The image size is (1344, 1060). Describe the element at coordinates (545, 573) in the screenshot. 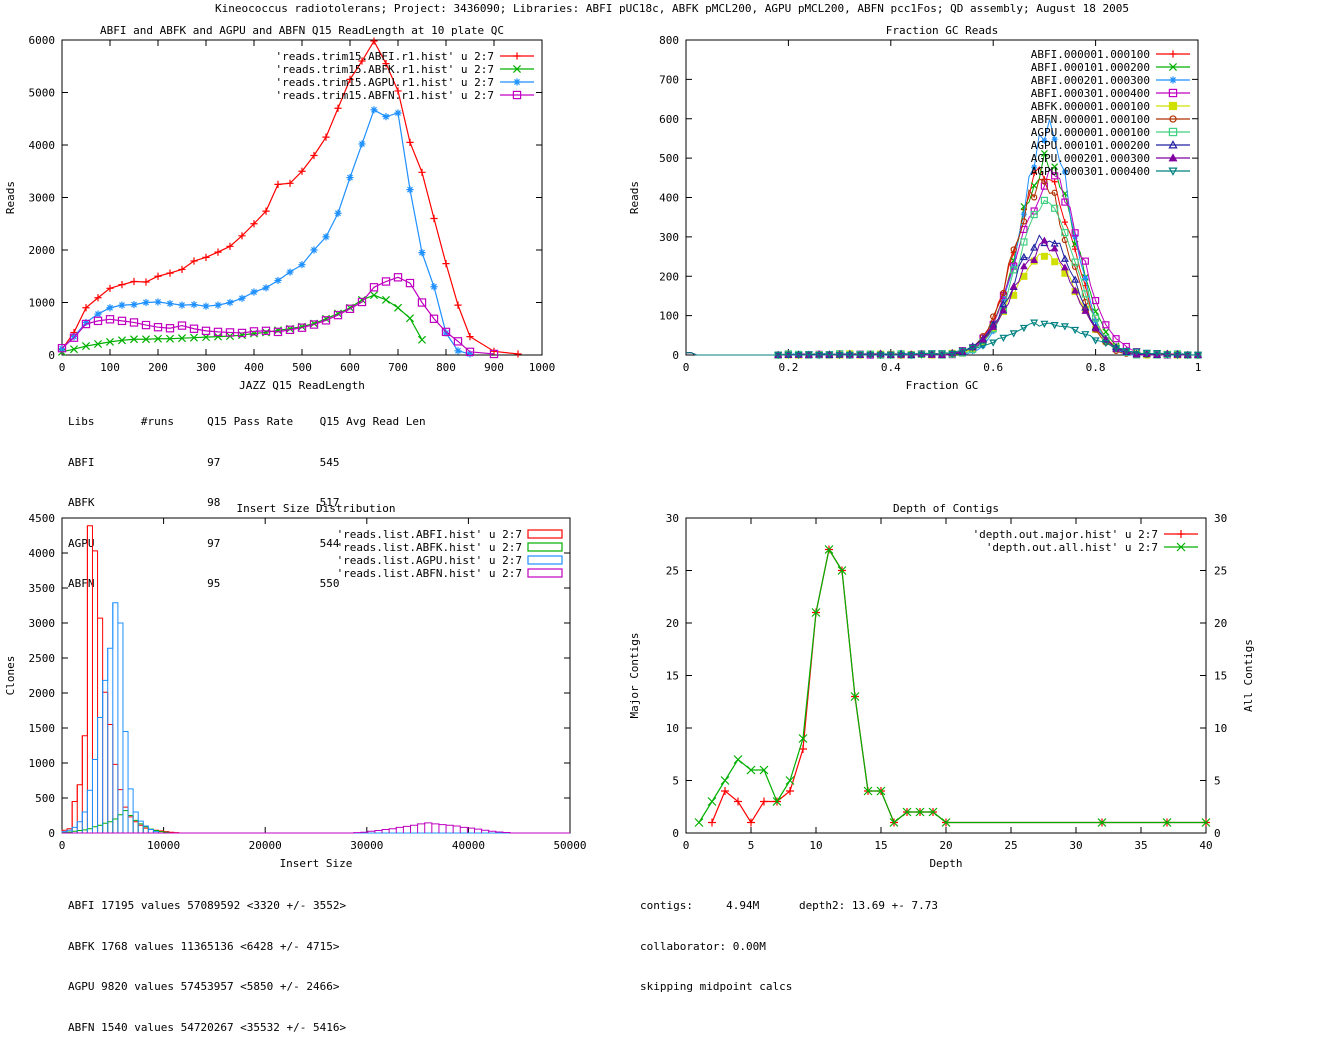

I see `legend-swatch` at that location.